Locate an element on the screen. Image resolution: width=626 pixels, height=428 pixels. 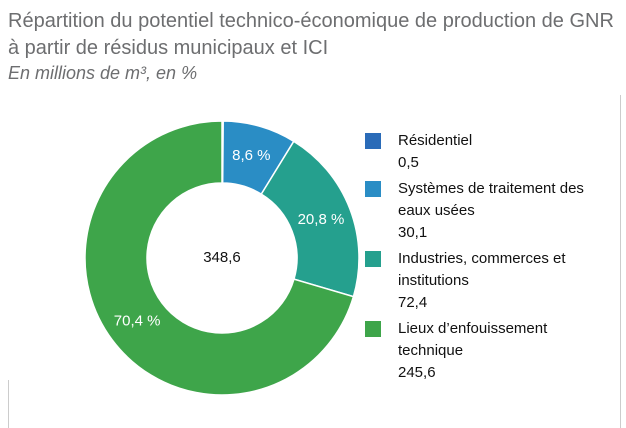
value-label: 245,6 is located at coordinates (417, 372).